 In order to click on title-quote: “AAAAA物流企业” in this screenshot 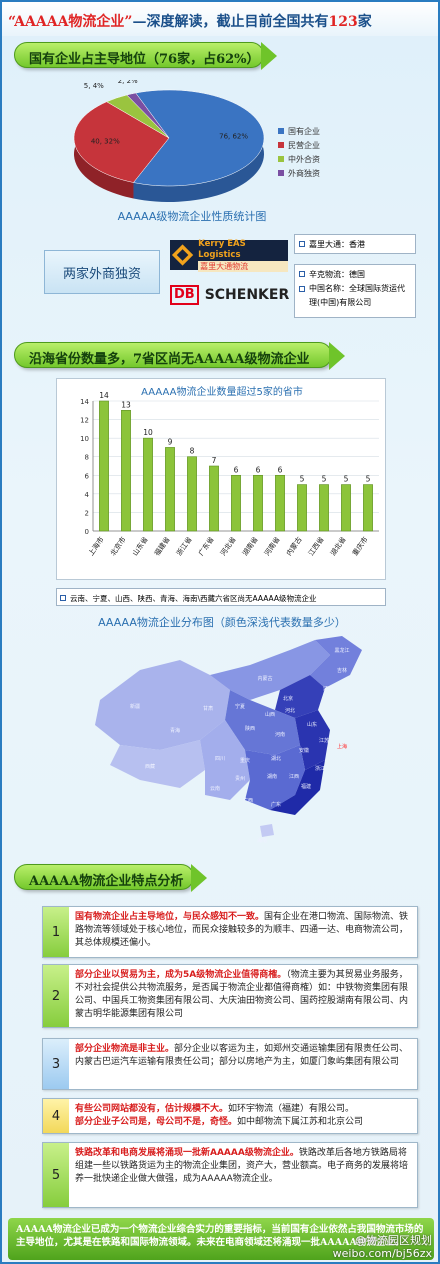, I will do `click(70, 22)`.